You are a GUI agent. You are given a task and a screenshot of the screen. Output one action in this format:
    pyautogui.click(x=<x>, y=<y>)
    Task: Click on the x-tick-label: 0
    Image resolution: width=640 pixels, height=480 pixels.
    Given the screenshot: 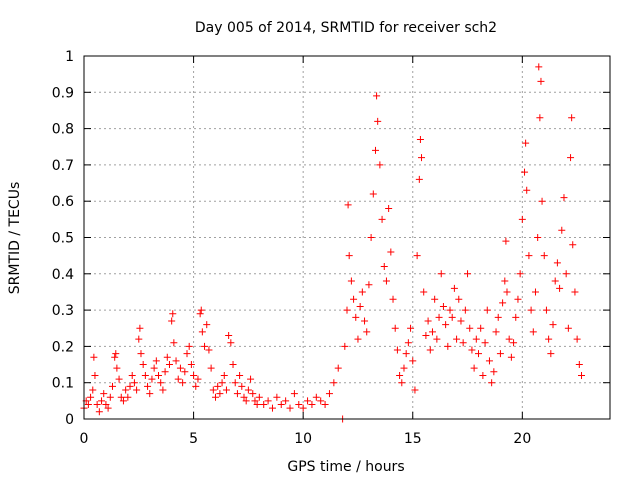 What is the action you would take?
    pyautogui.click(x=84, y=439)
    